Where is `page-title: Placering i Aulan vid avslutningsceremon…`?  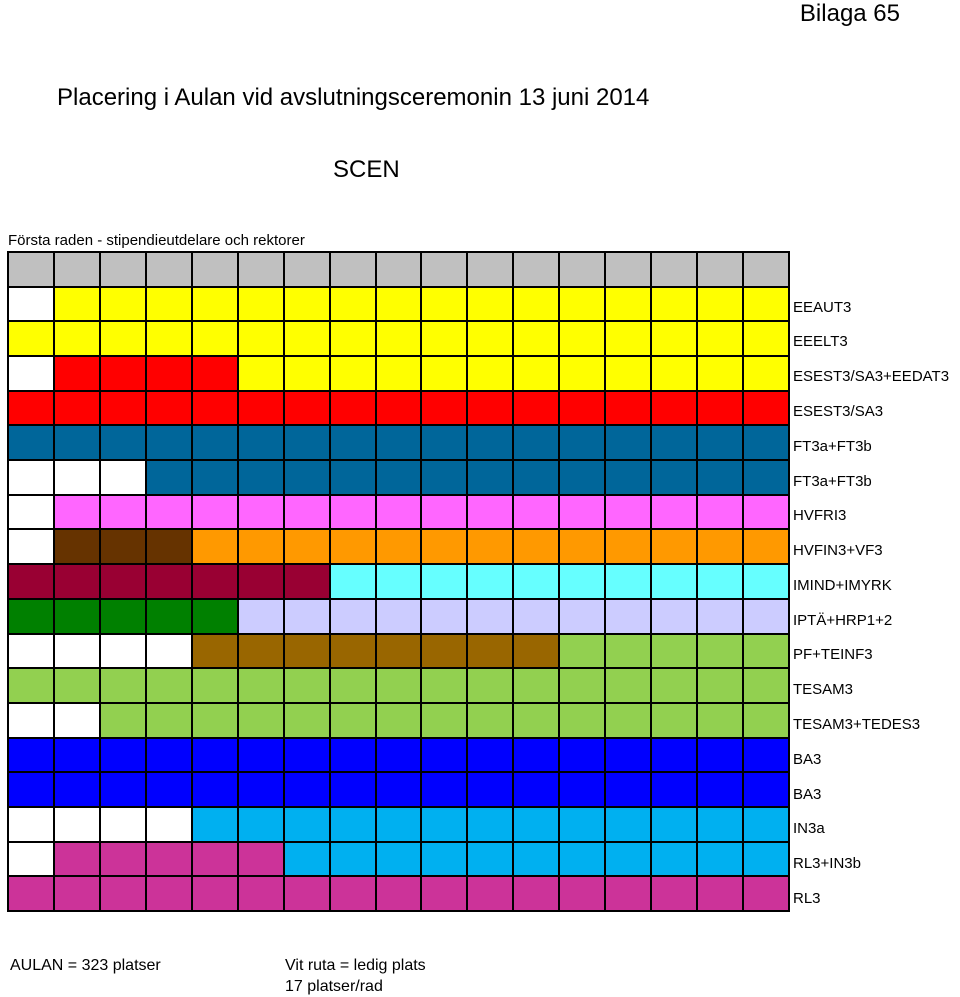
page-title: Placering i Aulan vid avslutningsceremon… is located at coordinates (353, 97).